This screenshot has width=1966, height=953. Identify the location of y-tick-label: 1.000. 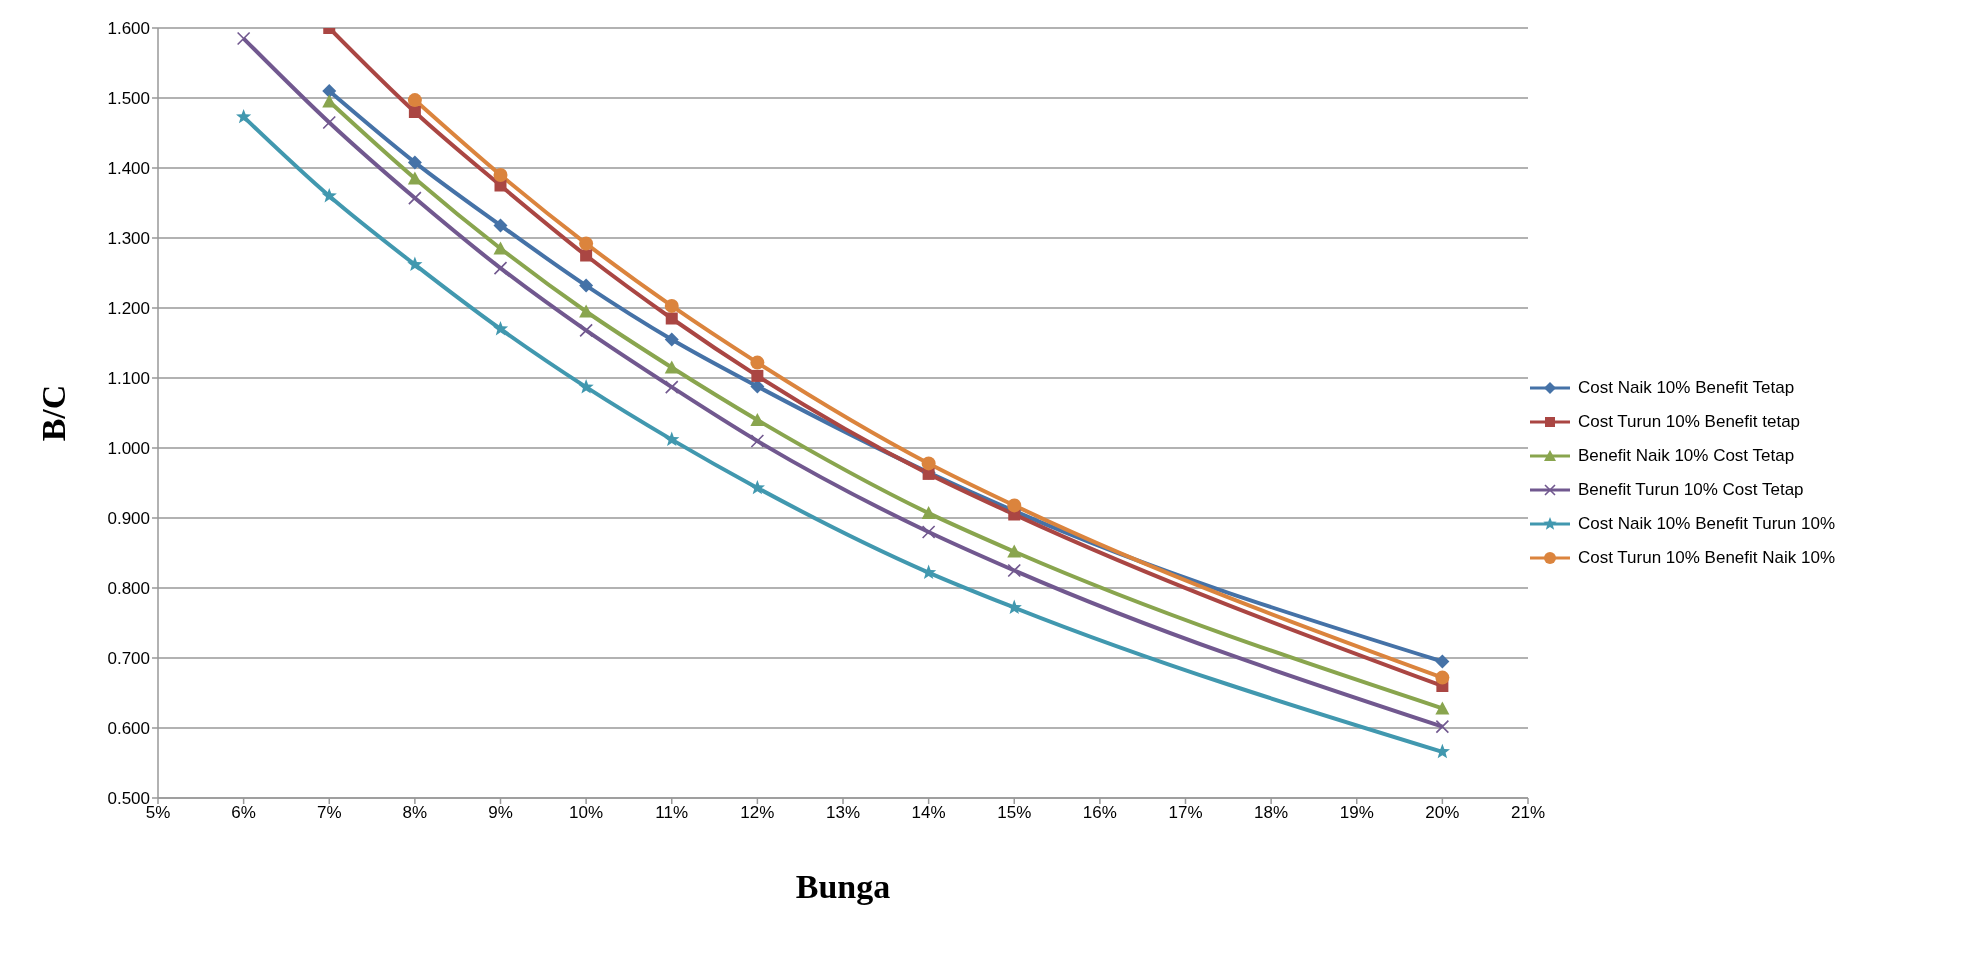
(128, 449).